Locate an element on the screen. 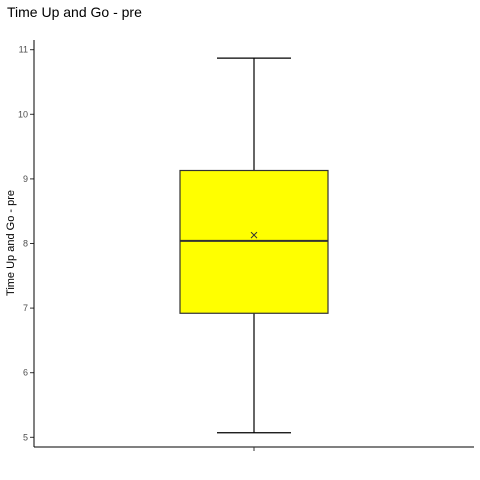  y-tick-label: 10 is located at coordinates (23, 114).